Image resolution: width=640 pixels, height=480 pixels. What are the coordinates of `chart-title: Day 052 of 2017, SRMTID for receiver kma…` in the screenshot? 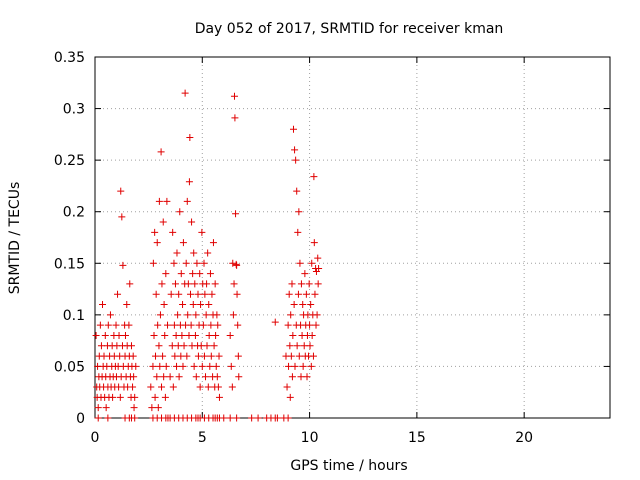 It's located at (349, 29).